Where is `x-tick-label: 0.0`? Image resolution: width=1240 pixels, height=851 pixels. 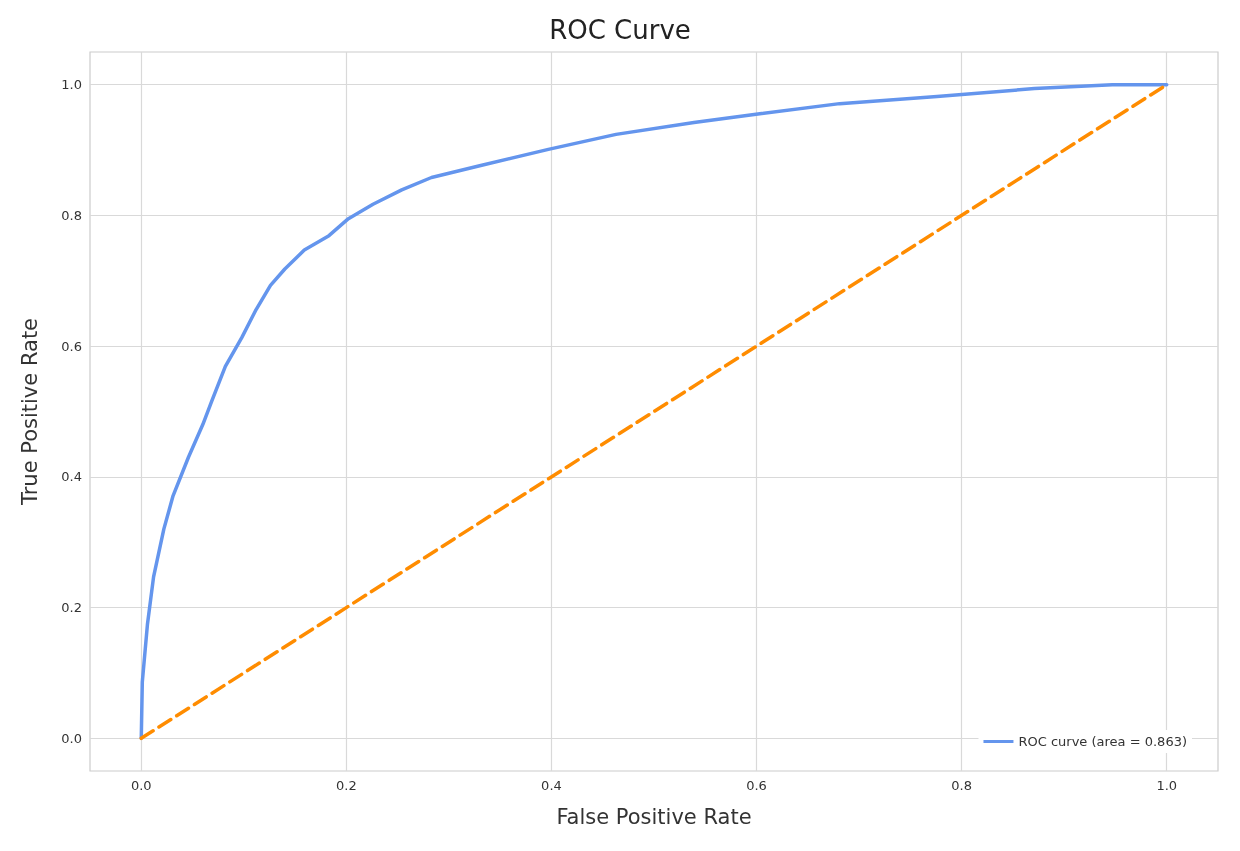 x-tick-label: 0.0 is located at coordinates (141, 785).